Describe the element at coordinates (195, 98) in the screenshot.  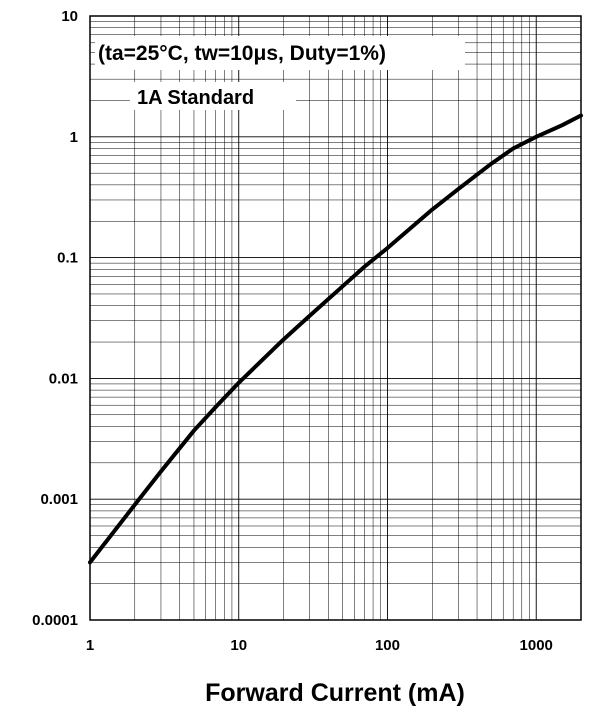
I see `standard-annotation: 1A Standard` at that location.